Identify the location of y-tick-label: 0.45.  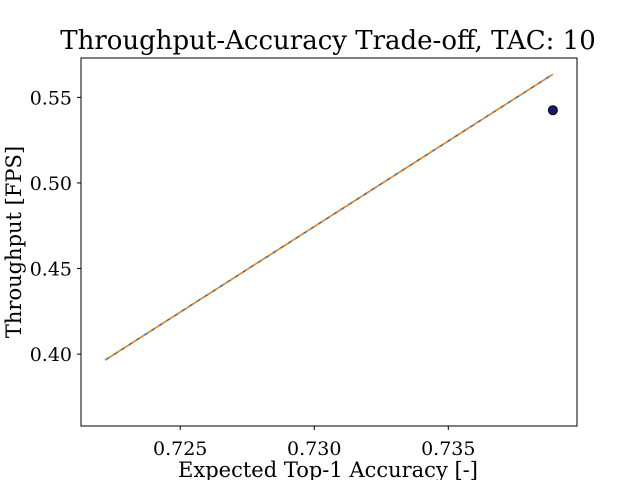
(51, 270).